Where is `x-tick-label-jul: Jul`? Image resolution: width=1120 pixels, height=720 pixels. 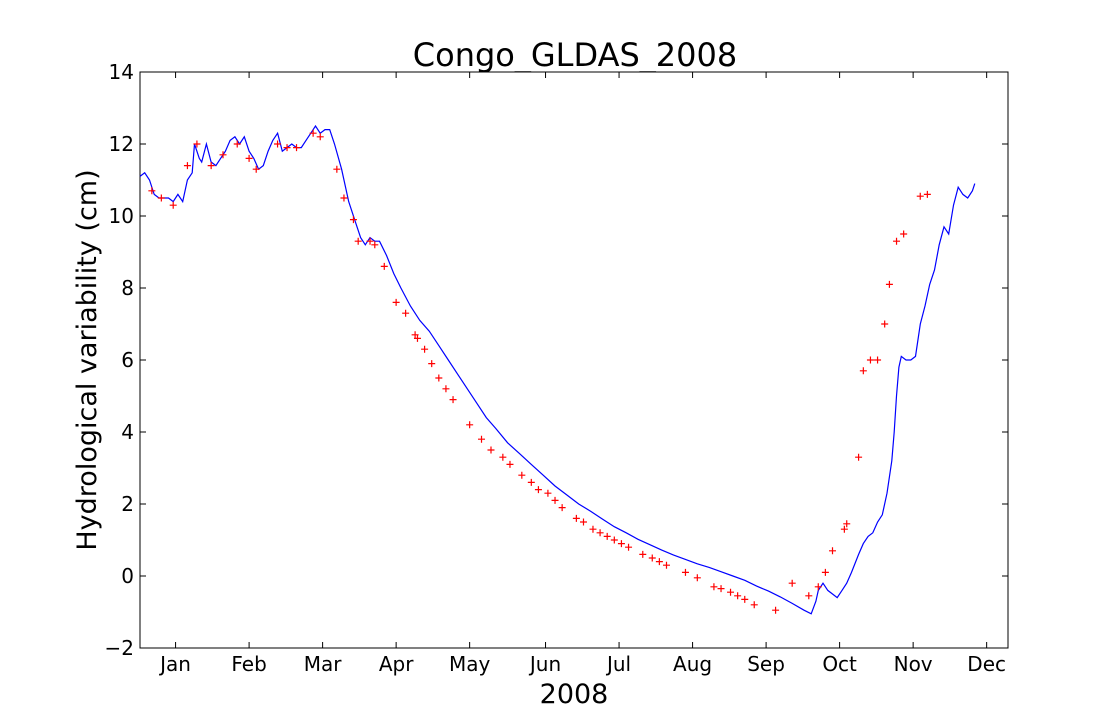 x-tick-label-jul: Jul is located at coordinates (618, 664).